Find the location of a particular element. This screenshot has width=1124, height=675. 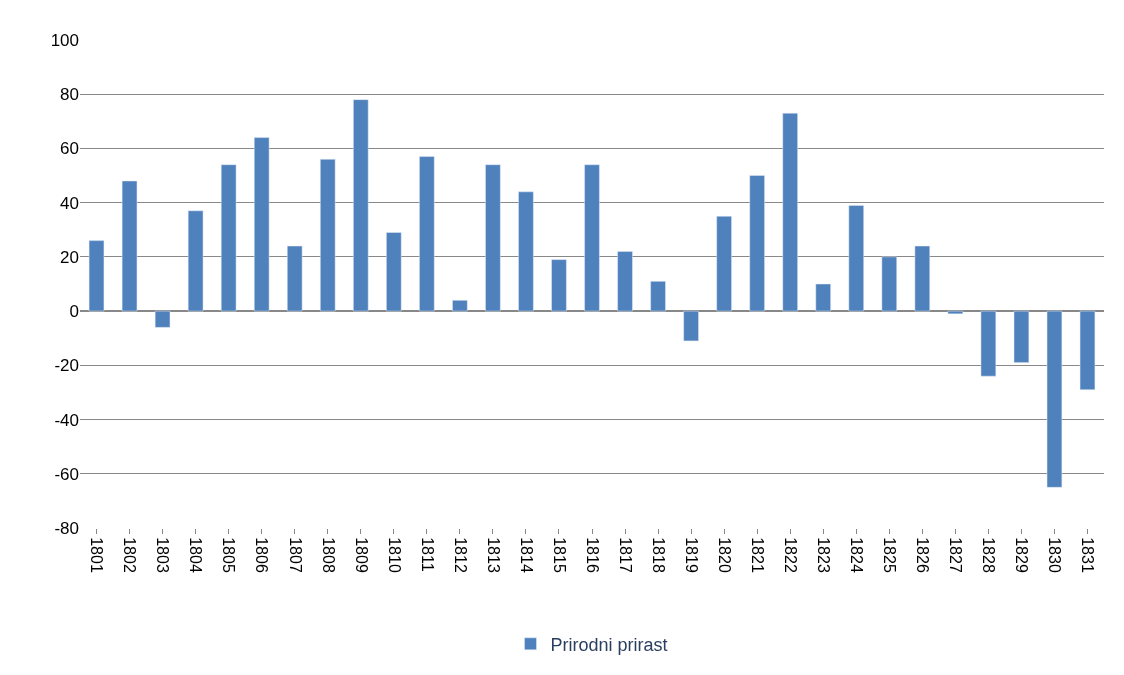

x-tick-label: 1804 is located at coordinates (196, 555).